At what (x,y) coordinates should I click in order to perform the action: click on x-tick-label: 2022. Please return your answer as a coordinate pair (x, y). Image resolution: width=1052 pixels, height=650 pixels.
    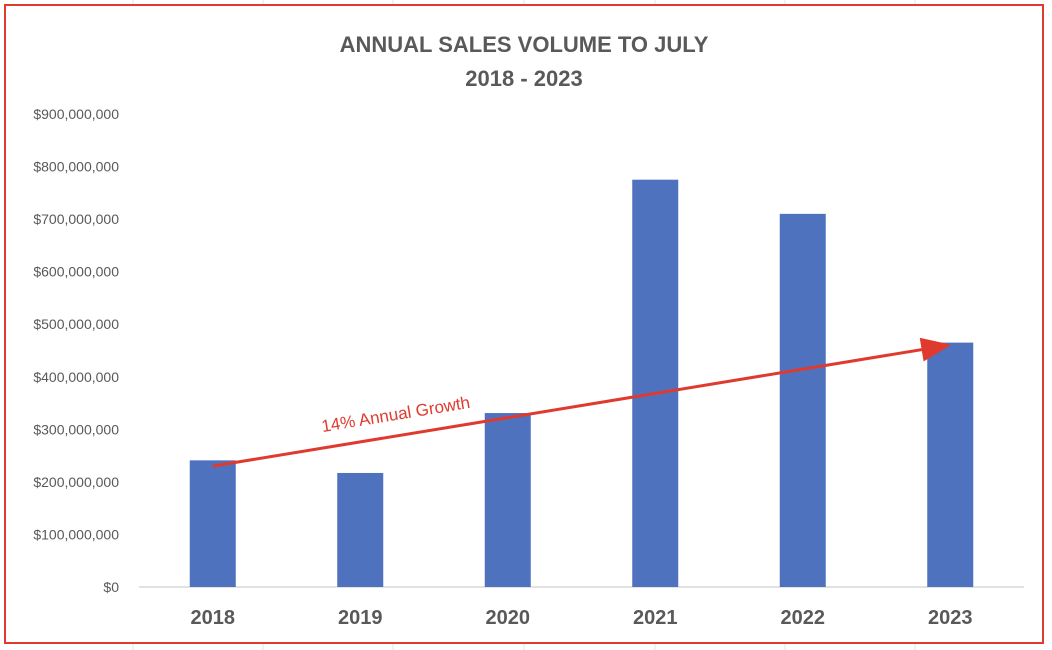
    Looking at the image, I should click on (803, 618).